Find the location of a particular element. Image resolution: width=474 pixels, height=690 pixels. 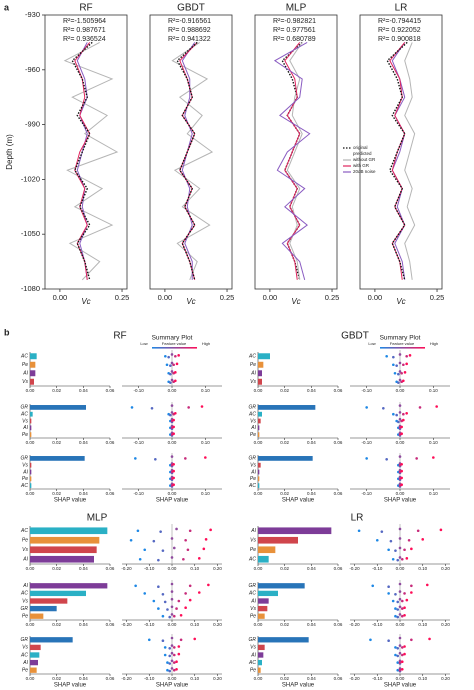

y-tick-label: -990 is located at coordinates (32, 124).